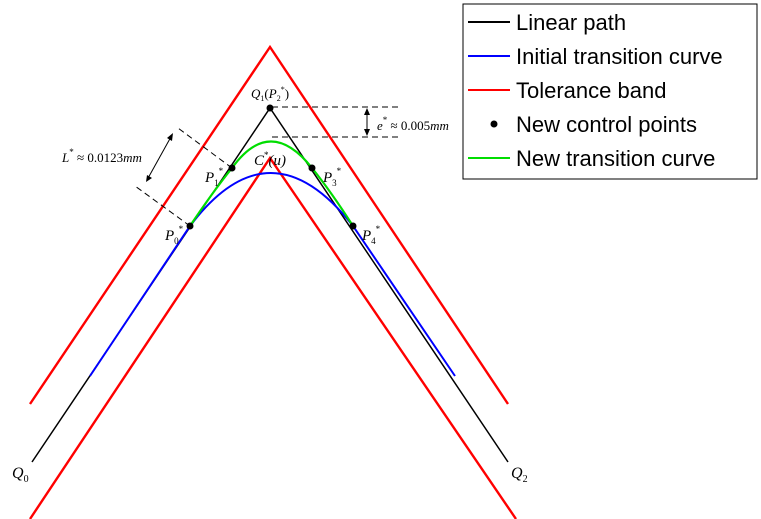 This screenshot has height=519, width=761. What do you see at coordinates (205, 148) in the screenshot?
I see `l-extension-top` at bounding box center [205, 148].